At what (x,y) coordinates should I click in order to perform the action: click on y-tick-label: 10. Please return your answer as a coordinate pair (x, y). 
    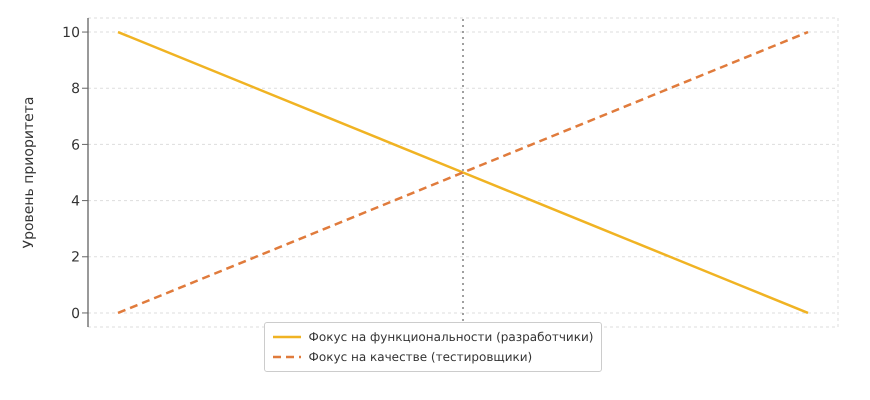
    Looking at the image, I should click on (71, 33).